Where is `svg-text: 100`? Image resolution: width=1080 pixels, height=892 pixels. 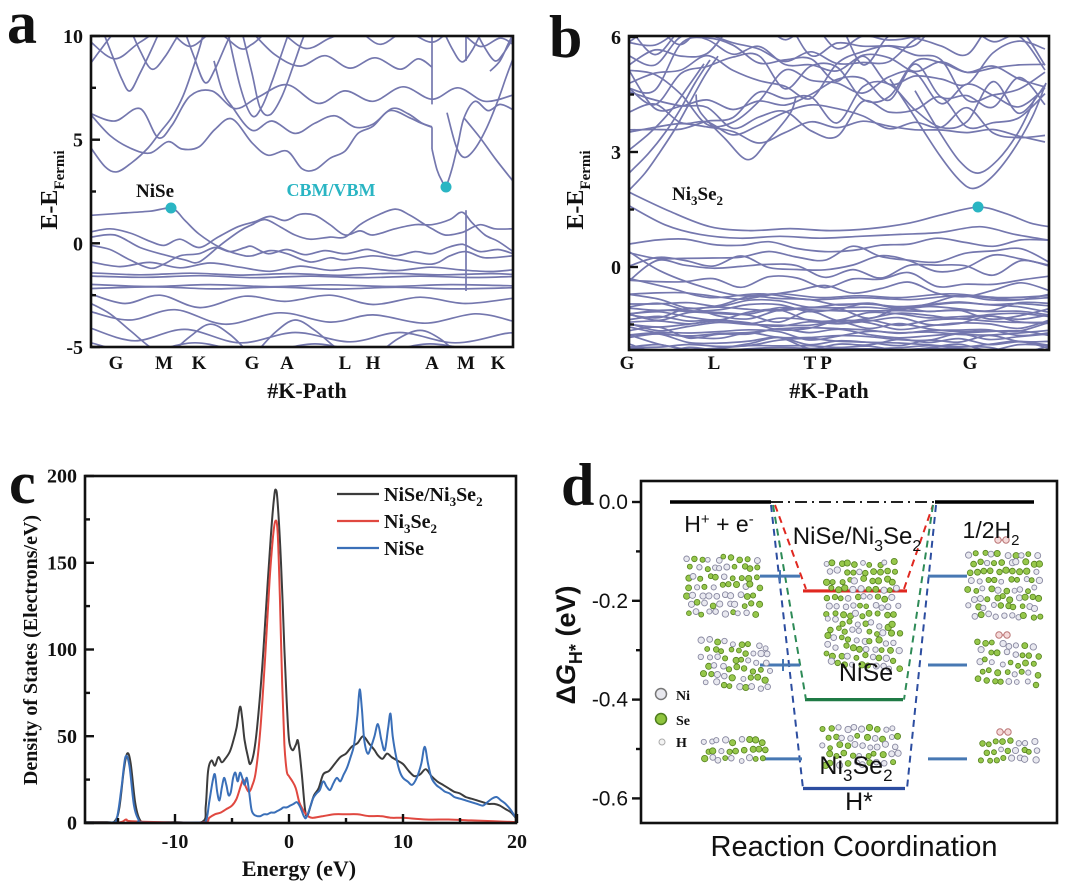 svg-text: 100 is located at coordinates (62, 650).